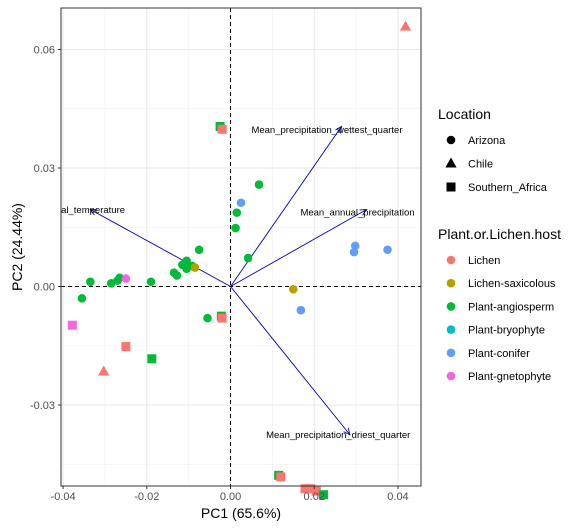 This screenshot has height=529, width=584. What do you see at coordinates (44, 288) in the screenshot?
I see `y-tick-label: 0.00` at bounding box center [44, 288].